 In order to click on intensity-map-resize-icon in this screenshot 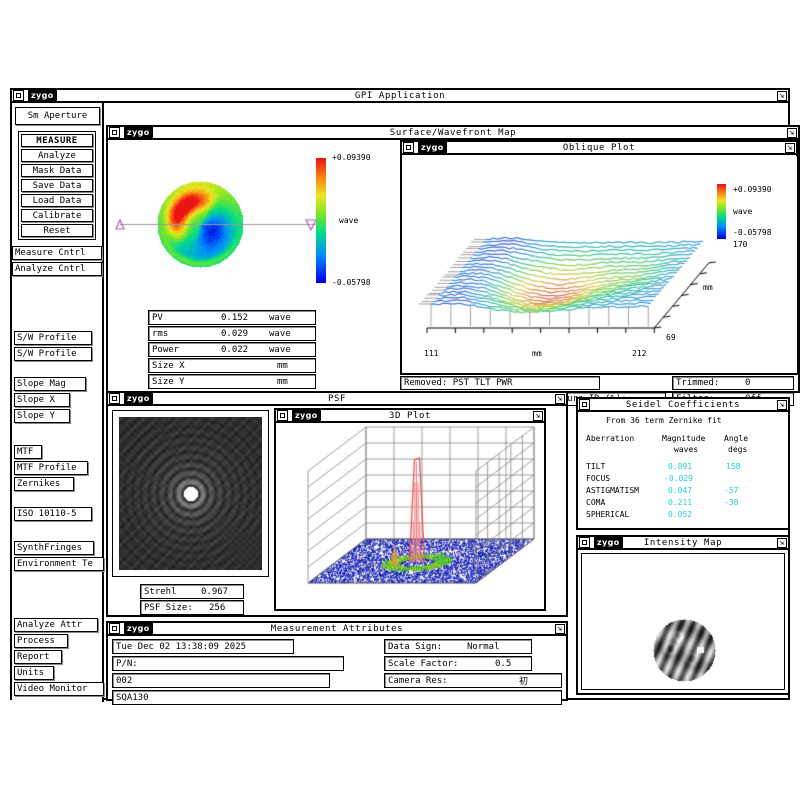, I will do `click(782, 542)`.